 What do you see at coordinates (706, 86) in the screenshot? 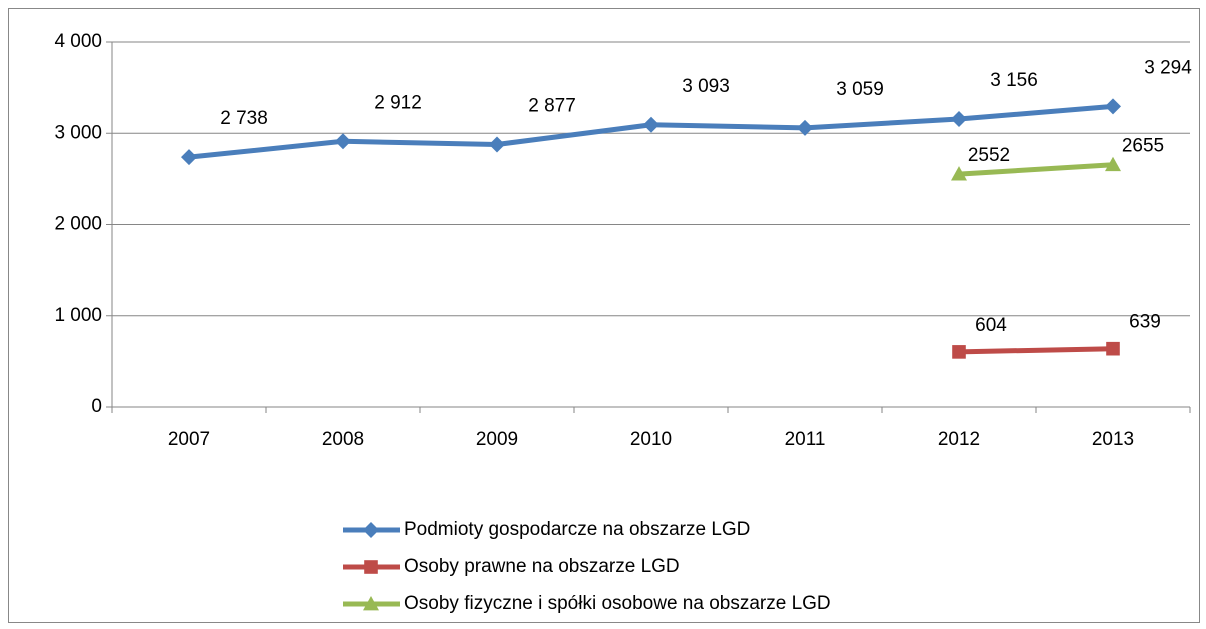
I see `data-label: 3 093` at bounding box center [706, 86].